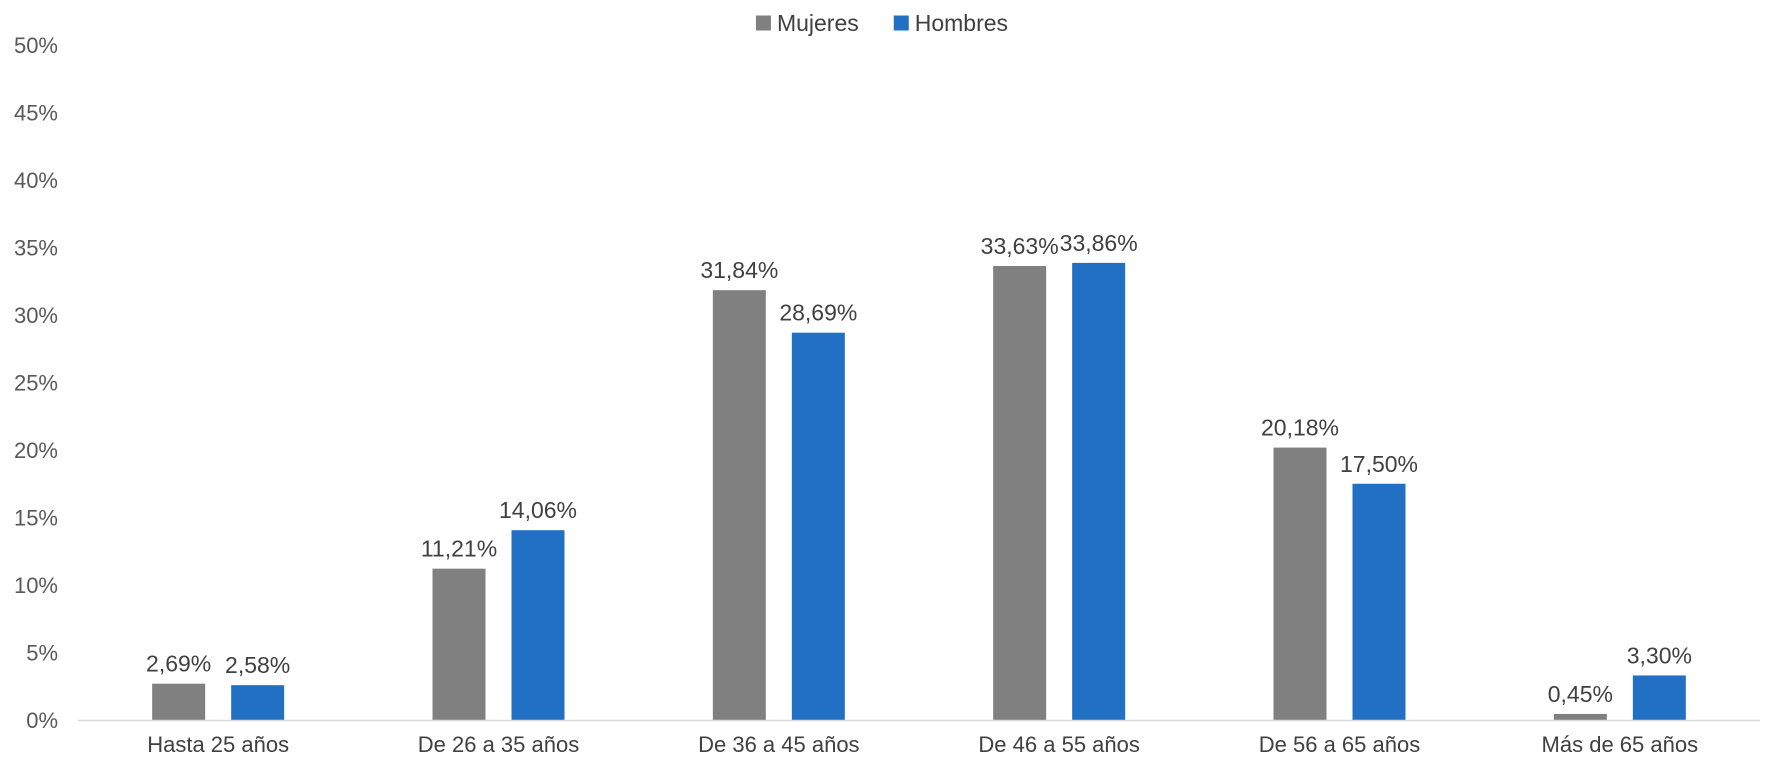 This screenshot has width=1765, height=764. Describe the element at coordinates (36, 518) in the screenshot. I see `y-tick-label: 15%` at that location.